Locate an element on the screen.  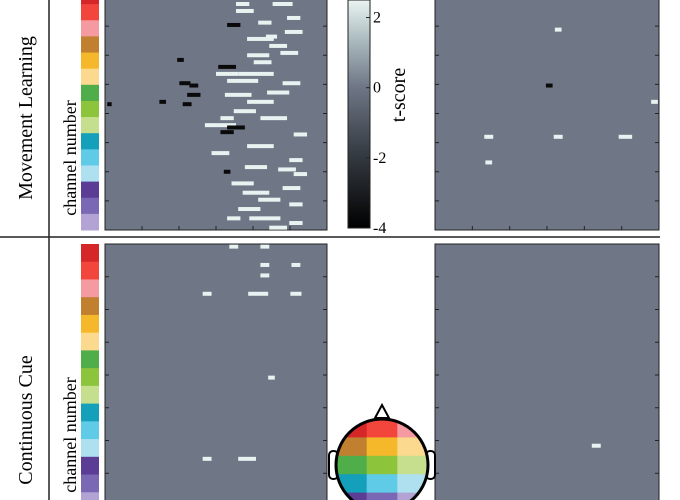
colorbar-ticks: 2 0 -2 -4 is located at coordinates (376, 123).